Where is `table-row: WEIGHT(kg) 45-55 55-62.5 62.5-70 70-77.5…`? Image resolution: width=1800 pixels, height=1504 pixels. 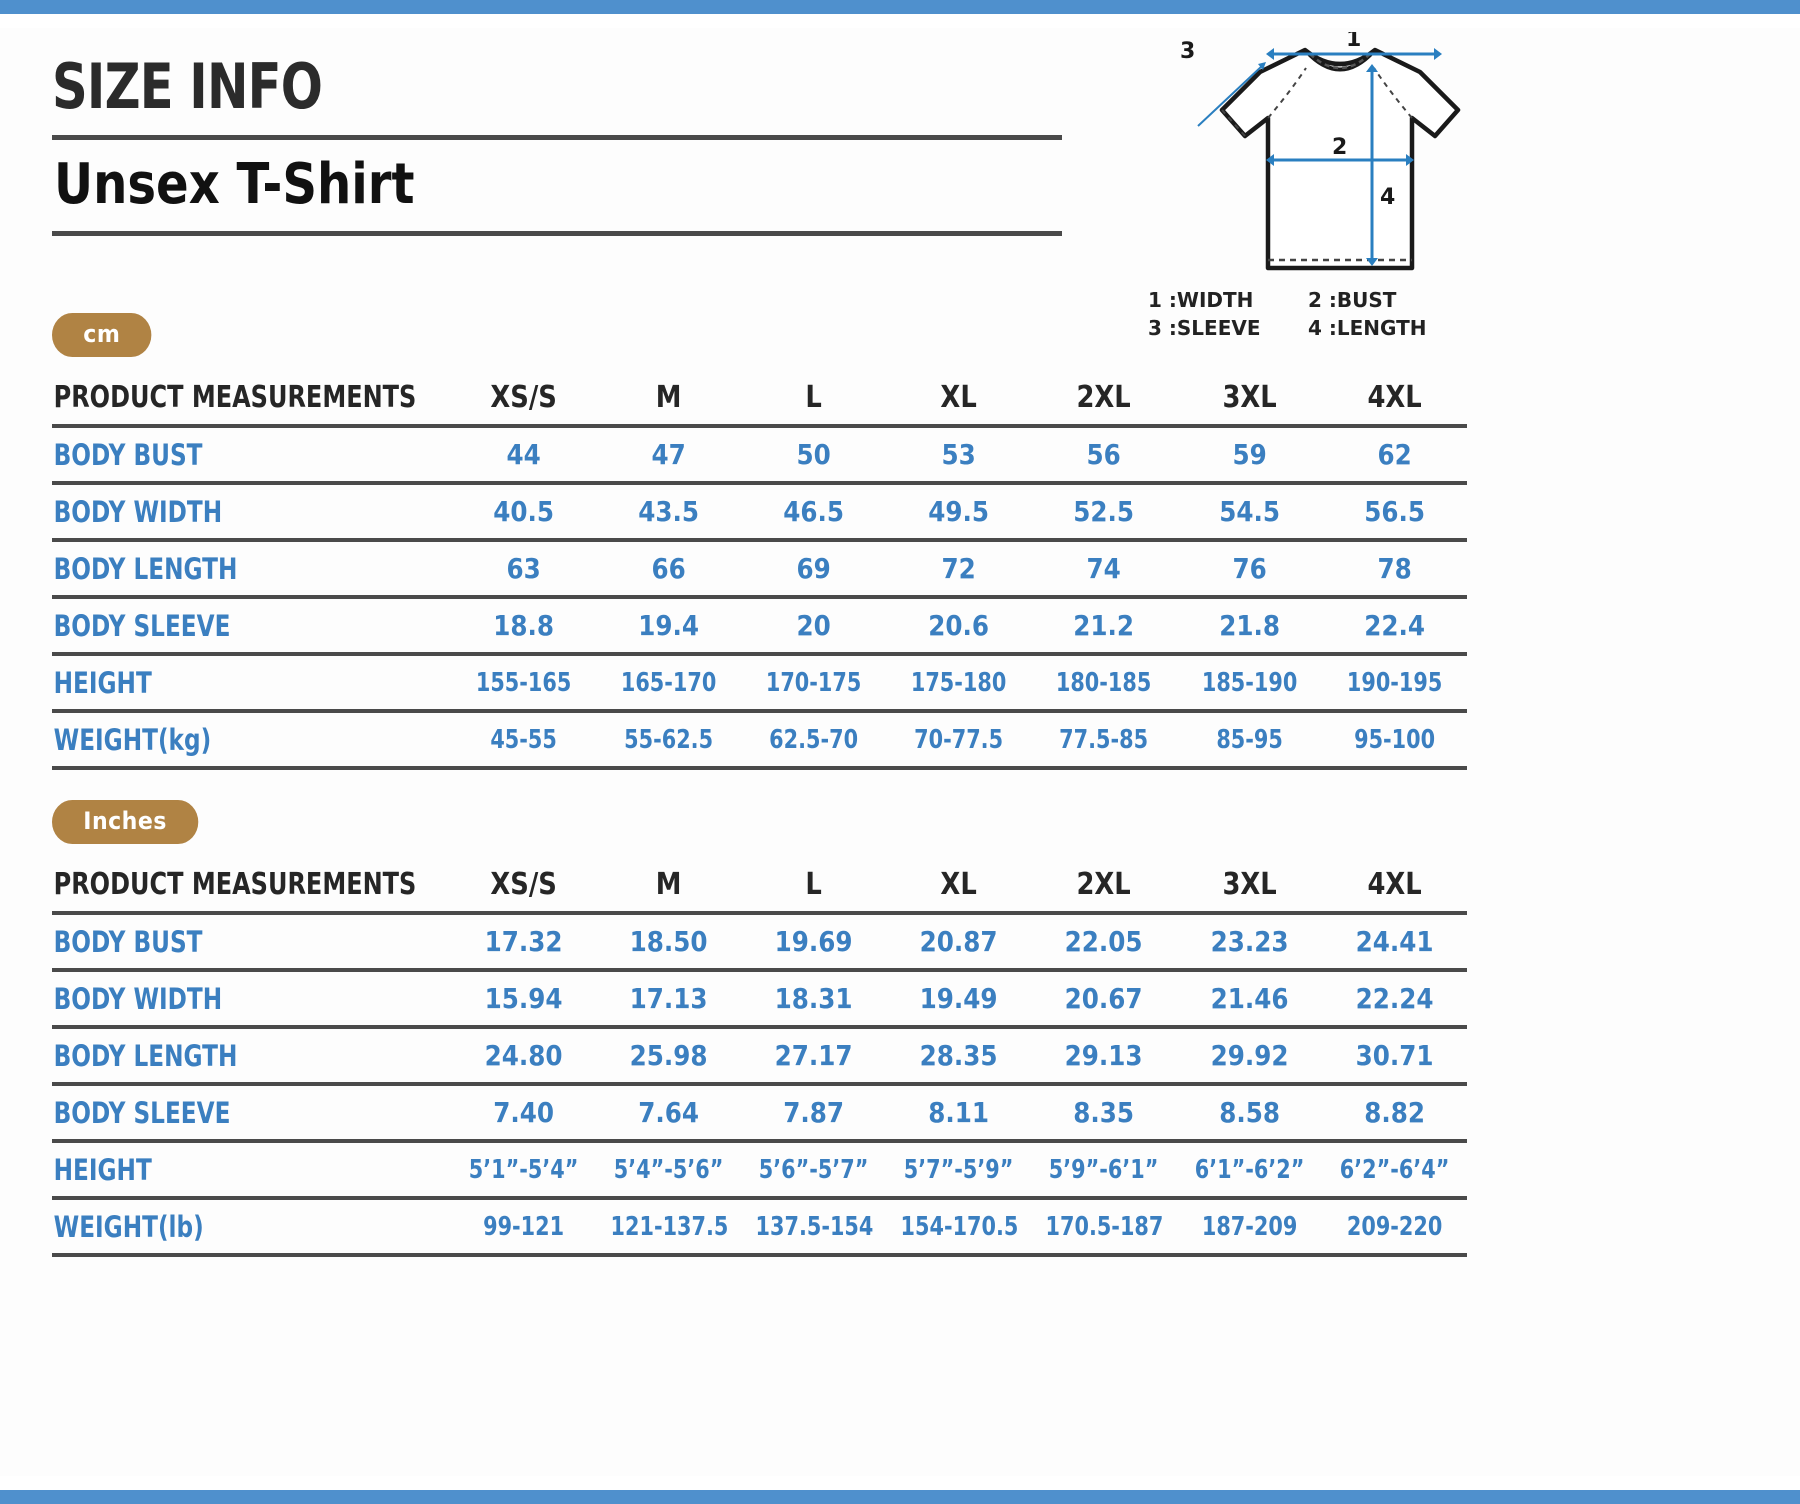 table-row: WEIGHT(kg) 45-55 55-62.5 62.5-70 70-77.5… is located at coordinates (759, 739).